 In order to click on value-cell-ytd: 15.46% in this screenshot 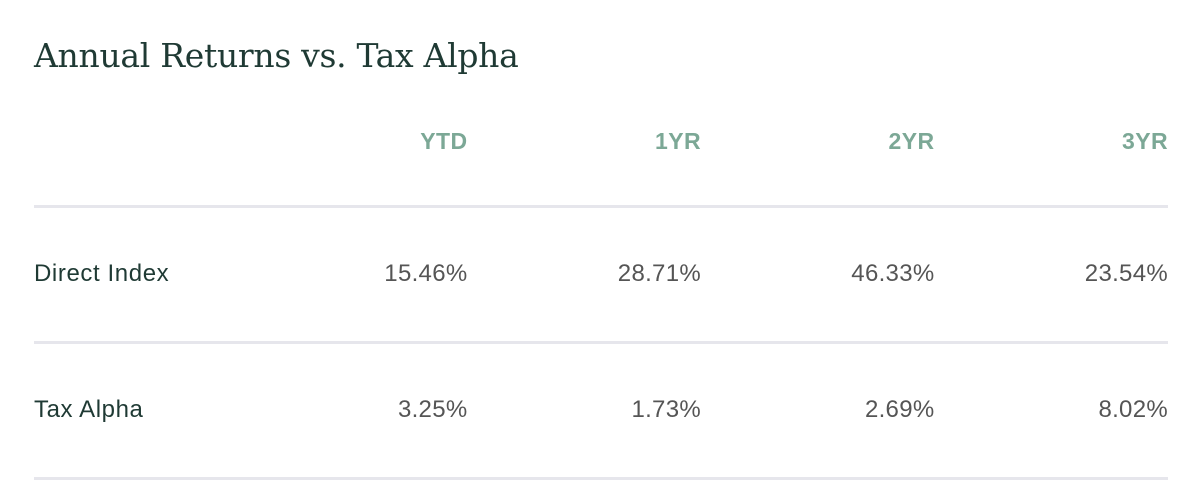, I will do `click(426, 273)`.